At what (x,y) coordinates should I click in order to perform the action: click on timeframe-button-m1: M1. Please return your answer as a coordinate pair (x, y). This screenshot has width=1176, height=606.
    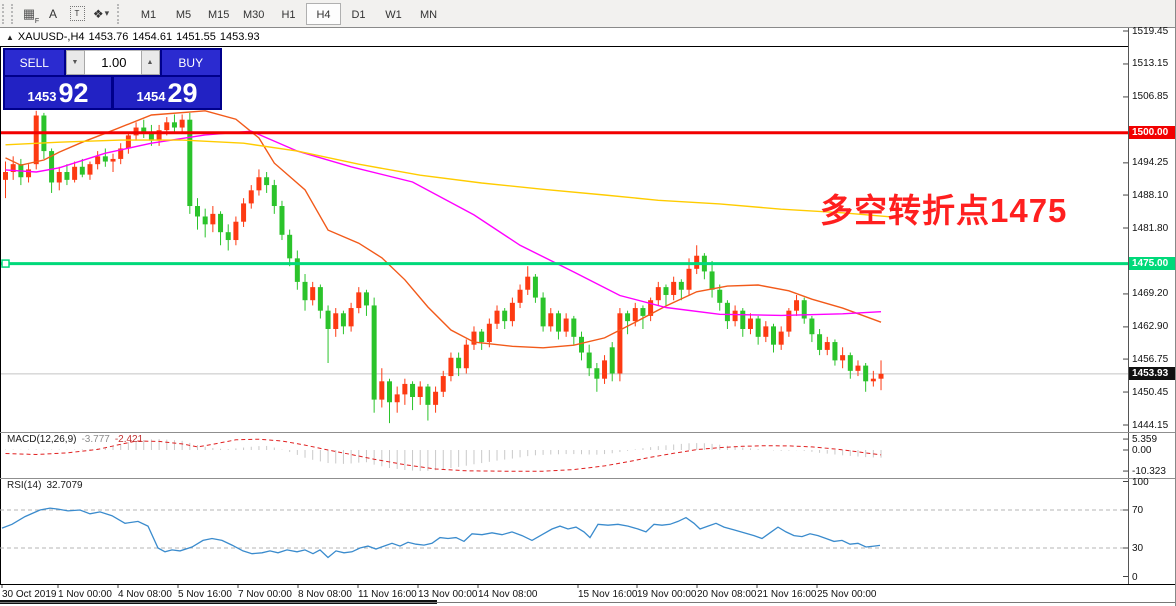
    Looking at the image, I should click on (148, 14).